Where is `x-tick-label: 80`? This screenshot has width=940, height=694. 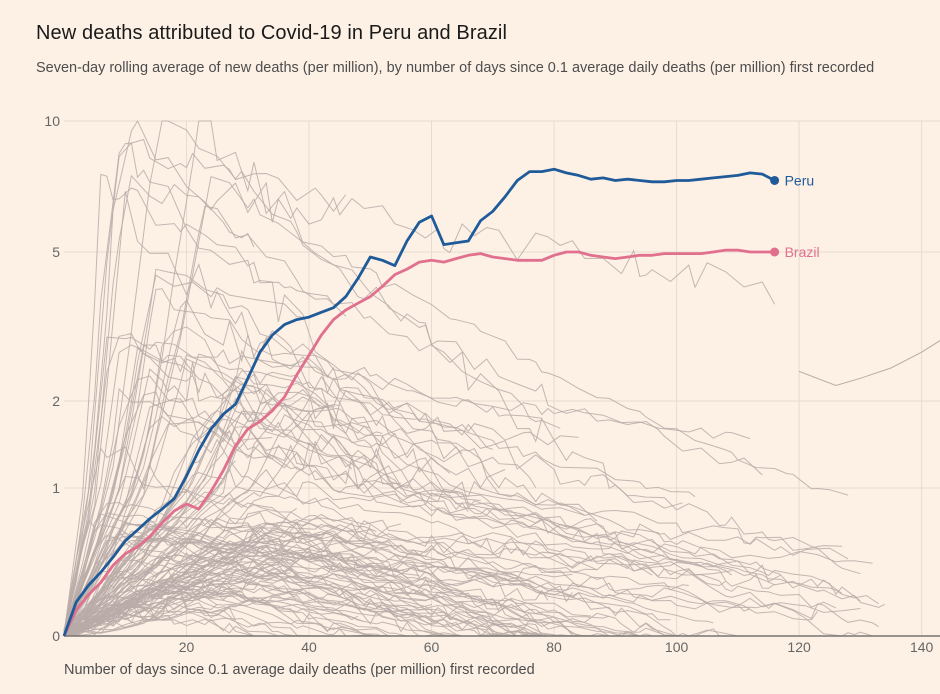 x-tick-label: 80 is located at coordinates (554, 647).